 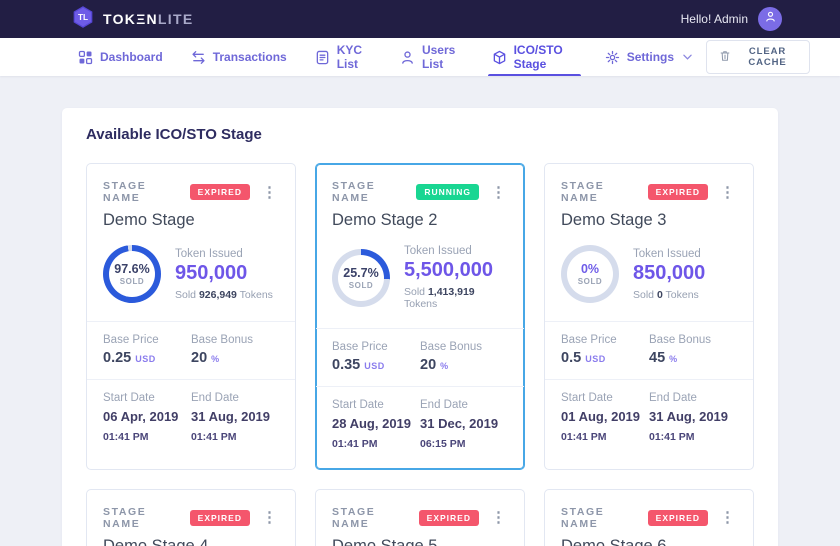 I want to click on sold-tokens-value: 926,949, so click(x=217, y=294).